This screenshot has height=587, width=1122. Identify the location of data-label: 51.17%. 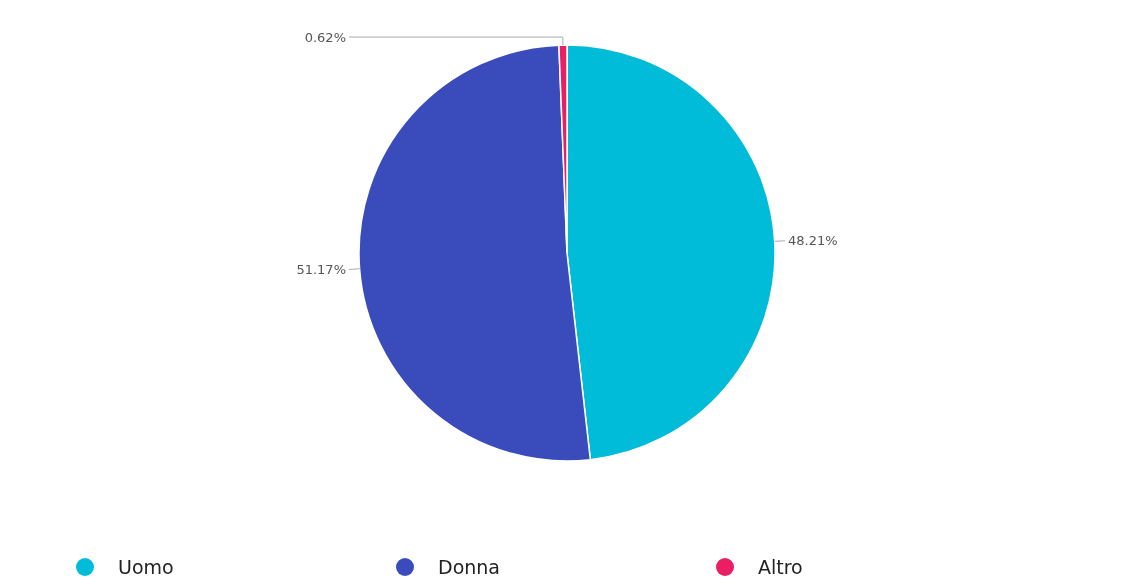
(321, 269).